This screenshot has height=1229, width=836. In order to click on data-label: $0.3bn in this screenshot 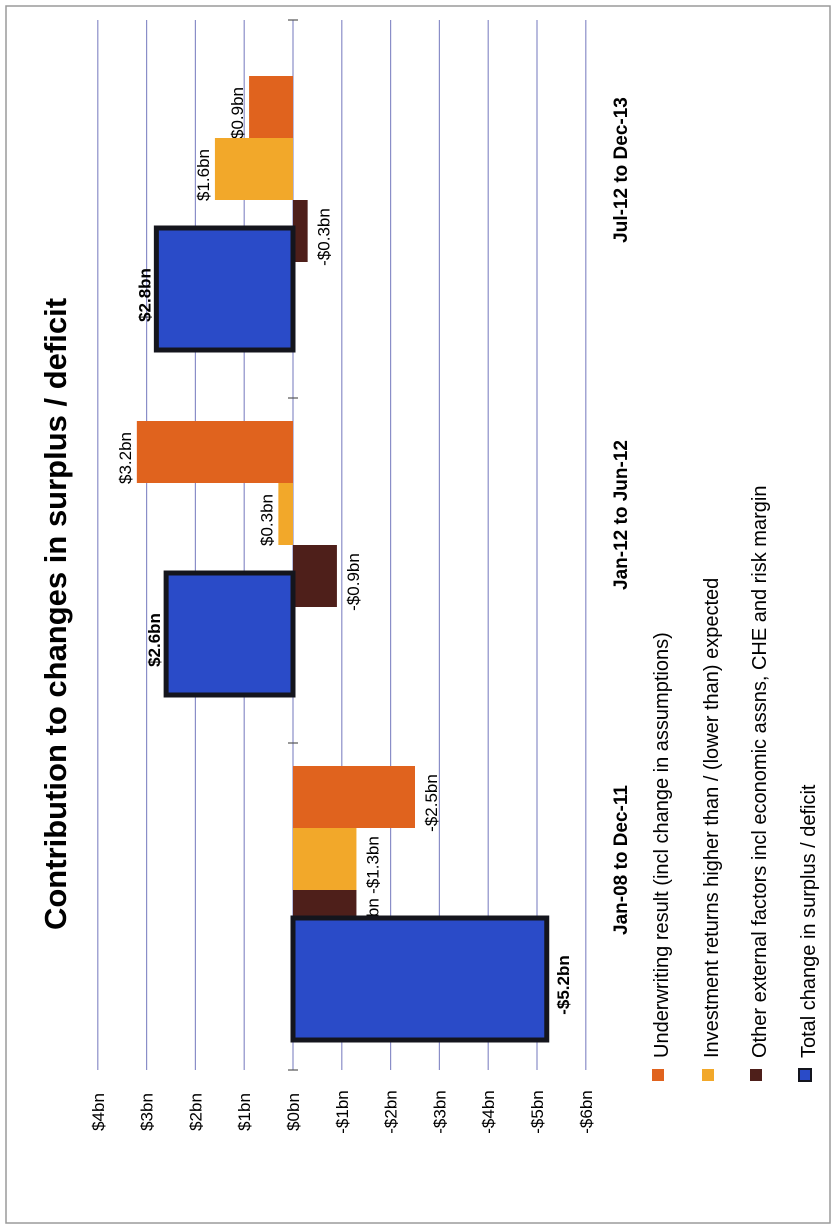, I will do `click(266, 520)`.